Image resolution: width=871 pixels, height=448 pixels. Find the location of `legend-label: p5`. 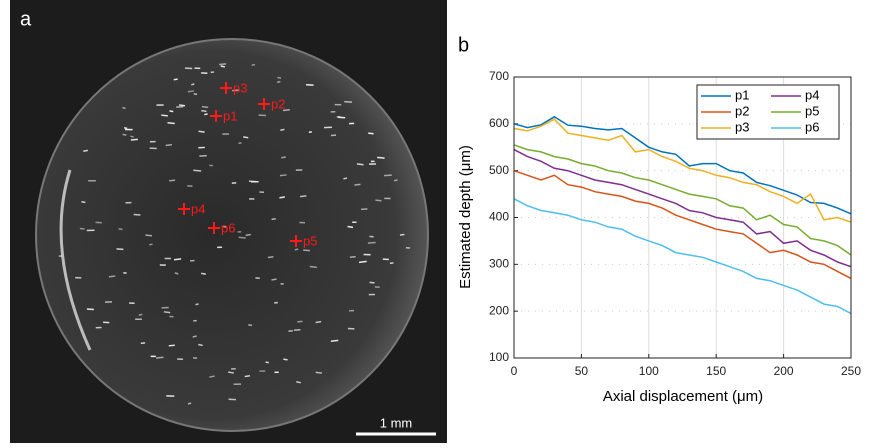

legend-label: p5 is located at coordinates (812, 110).